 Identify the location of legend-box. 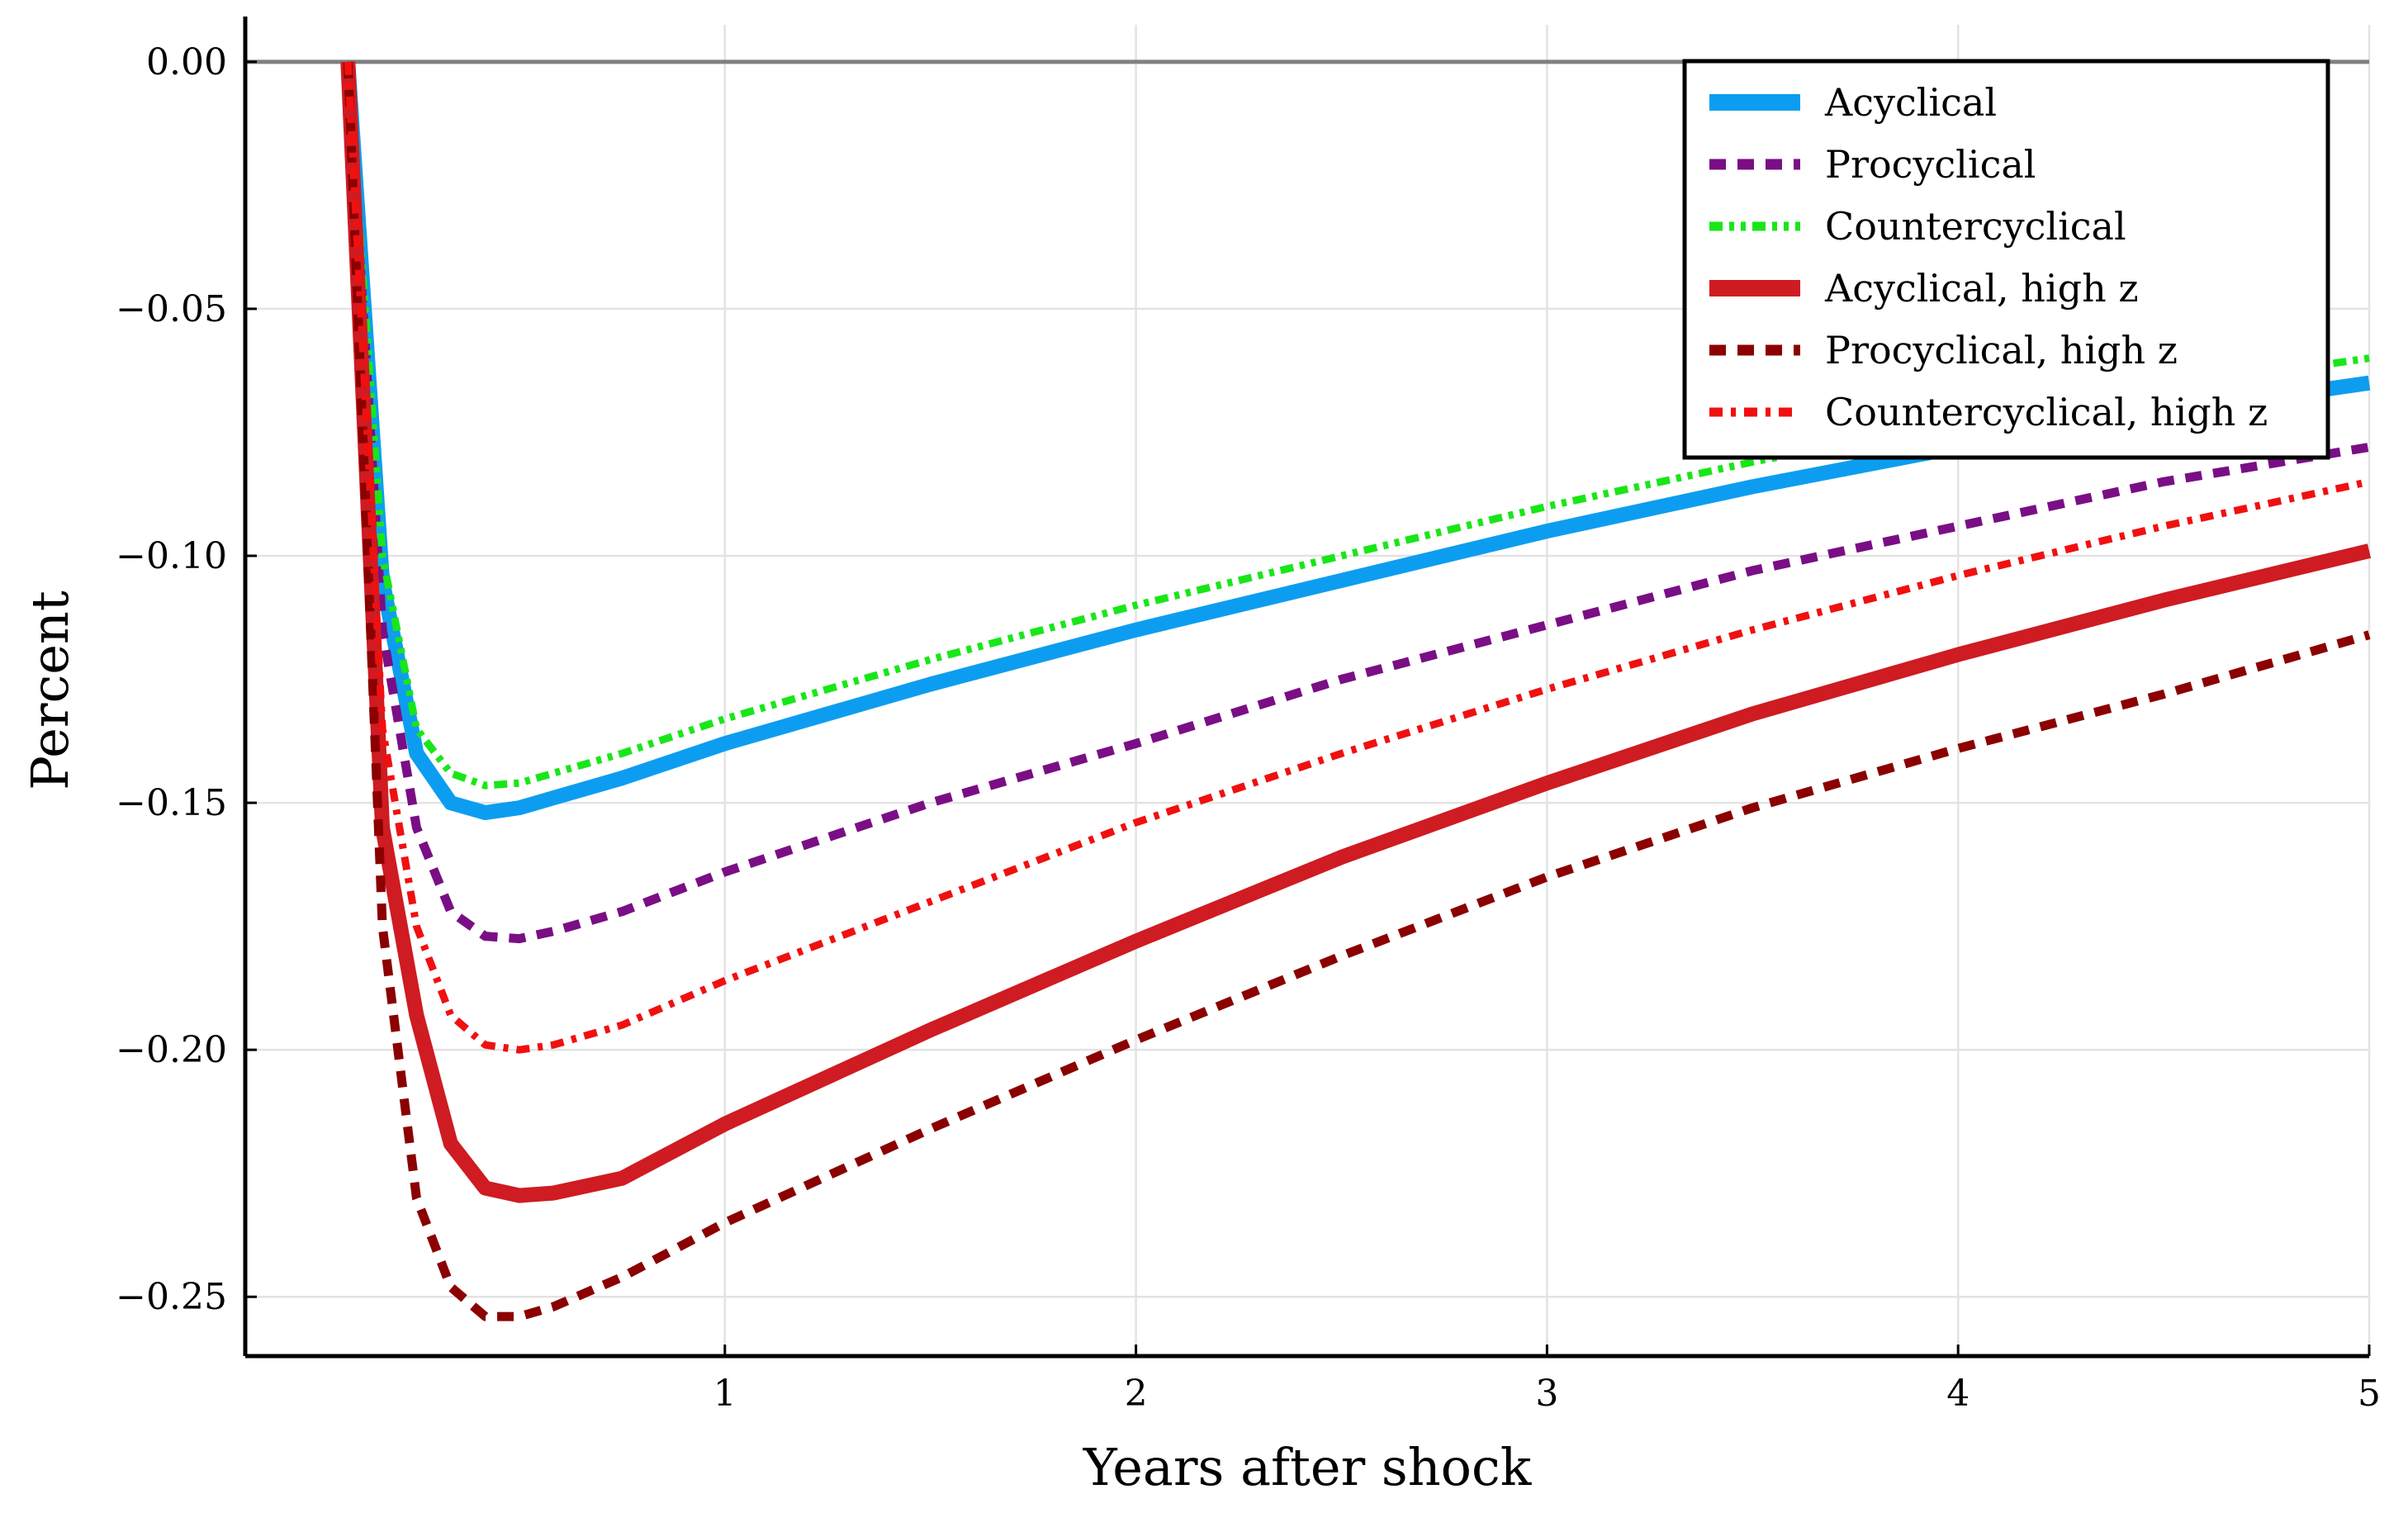
(2006, 259).